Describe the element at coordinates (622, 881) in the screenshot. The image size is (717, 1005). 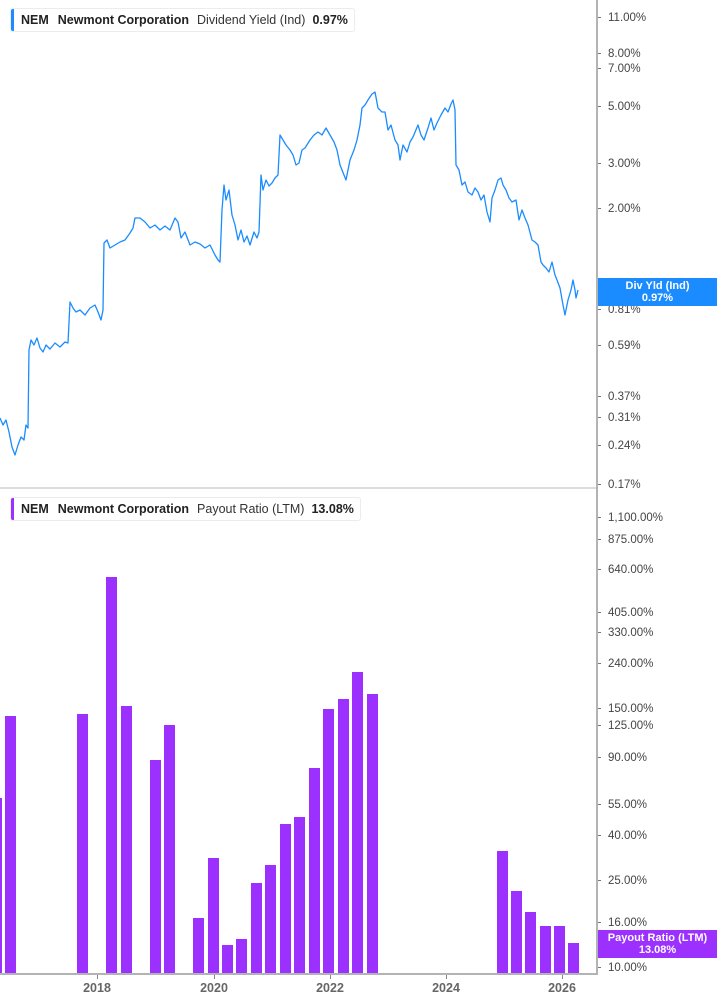
I see `y-tick-label: 25.00%` at that location.